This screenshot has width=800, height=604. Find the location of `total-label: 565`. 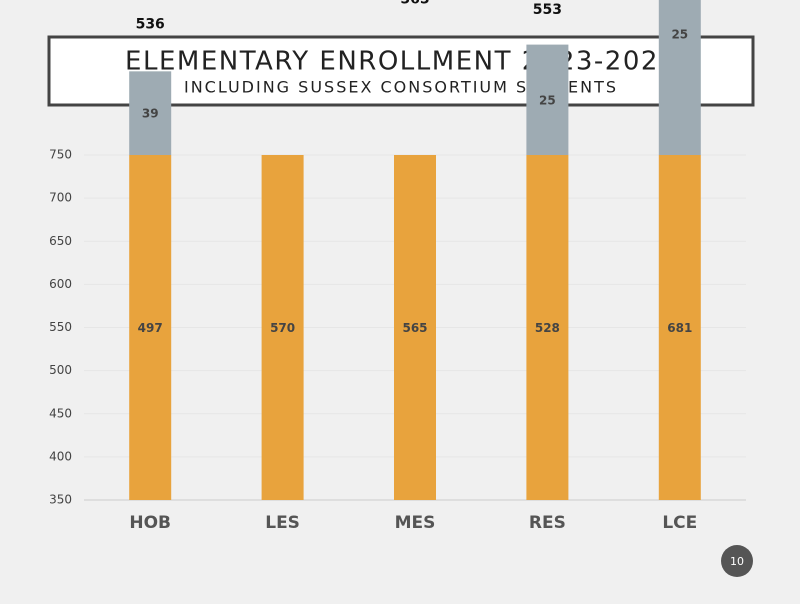

total-label: 565 is located at coordinates (414, 4).